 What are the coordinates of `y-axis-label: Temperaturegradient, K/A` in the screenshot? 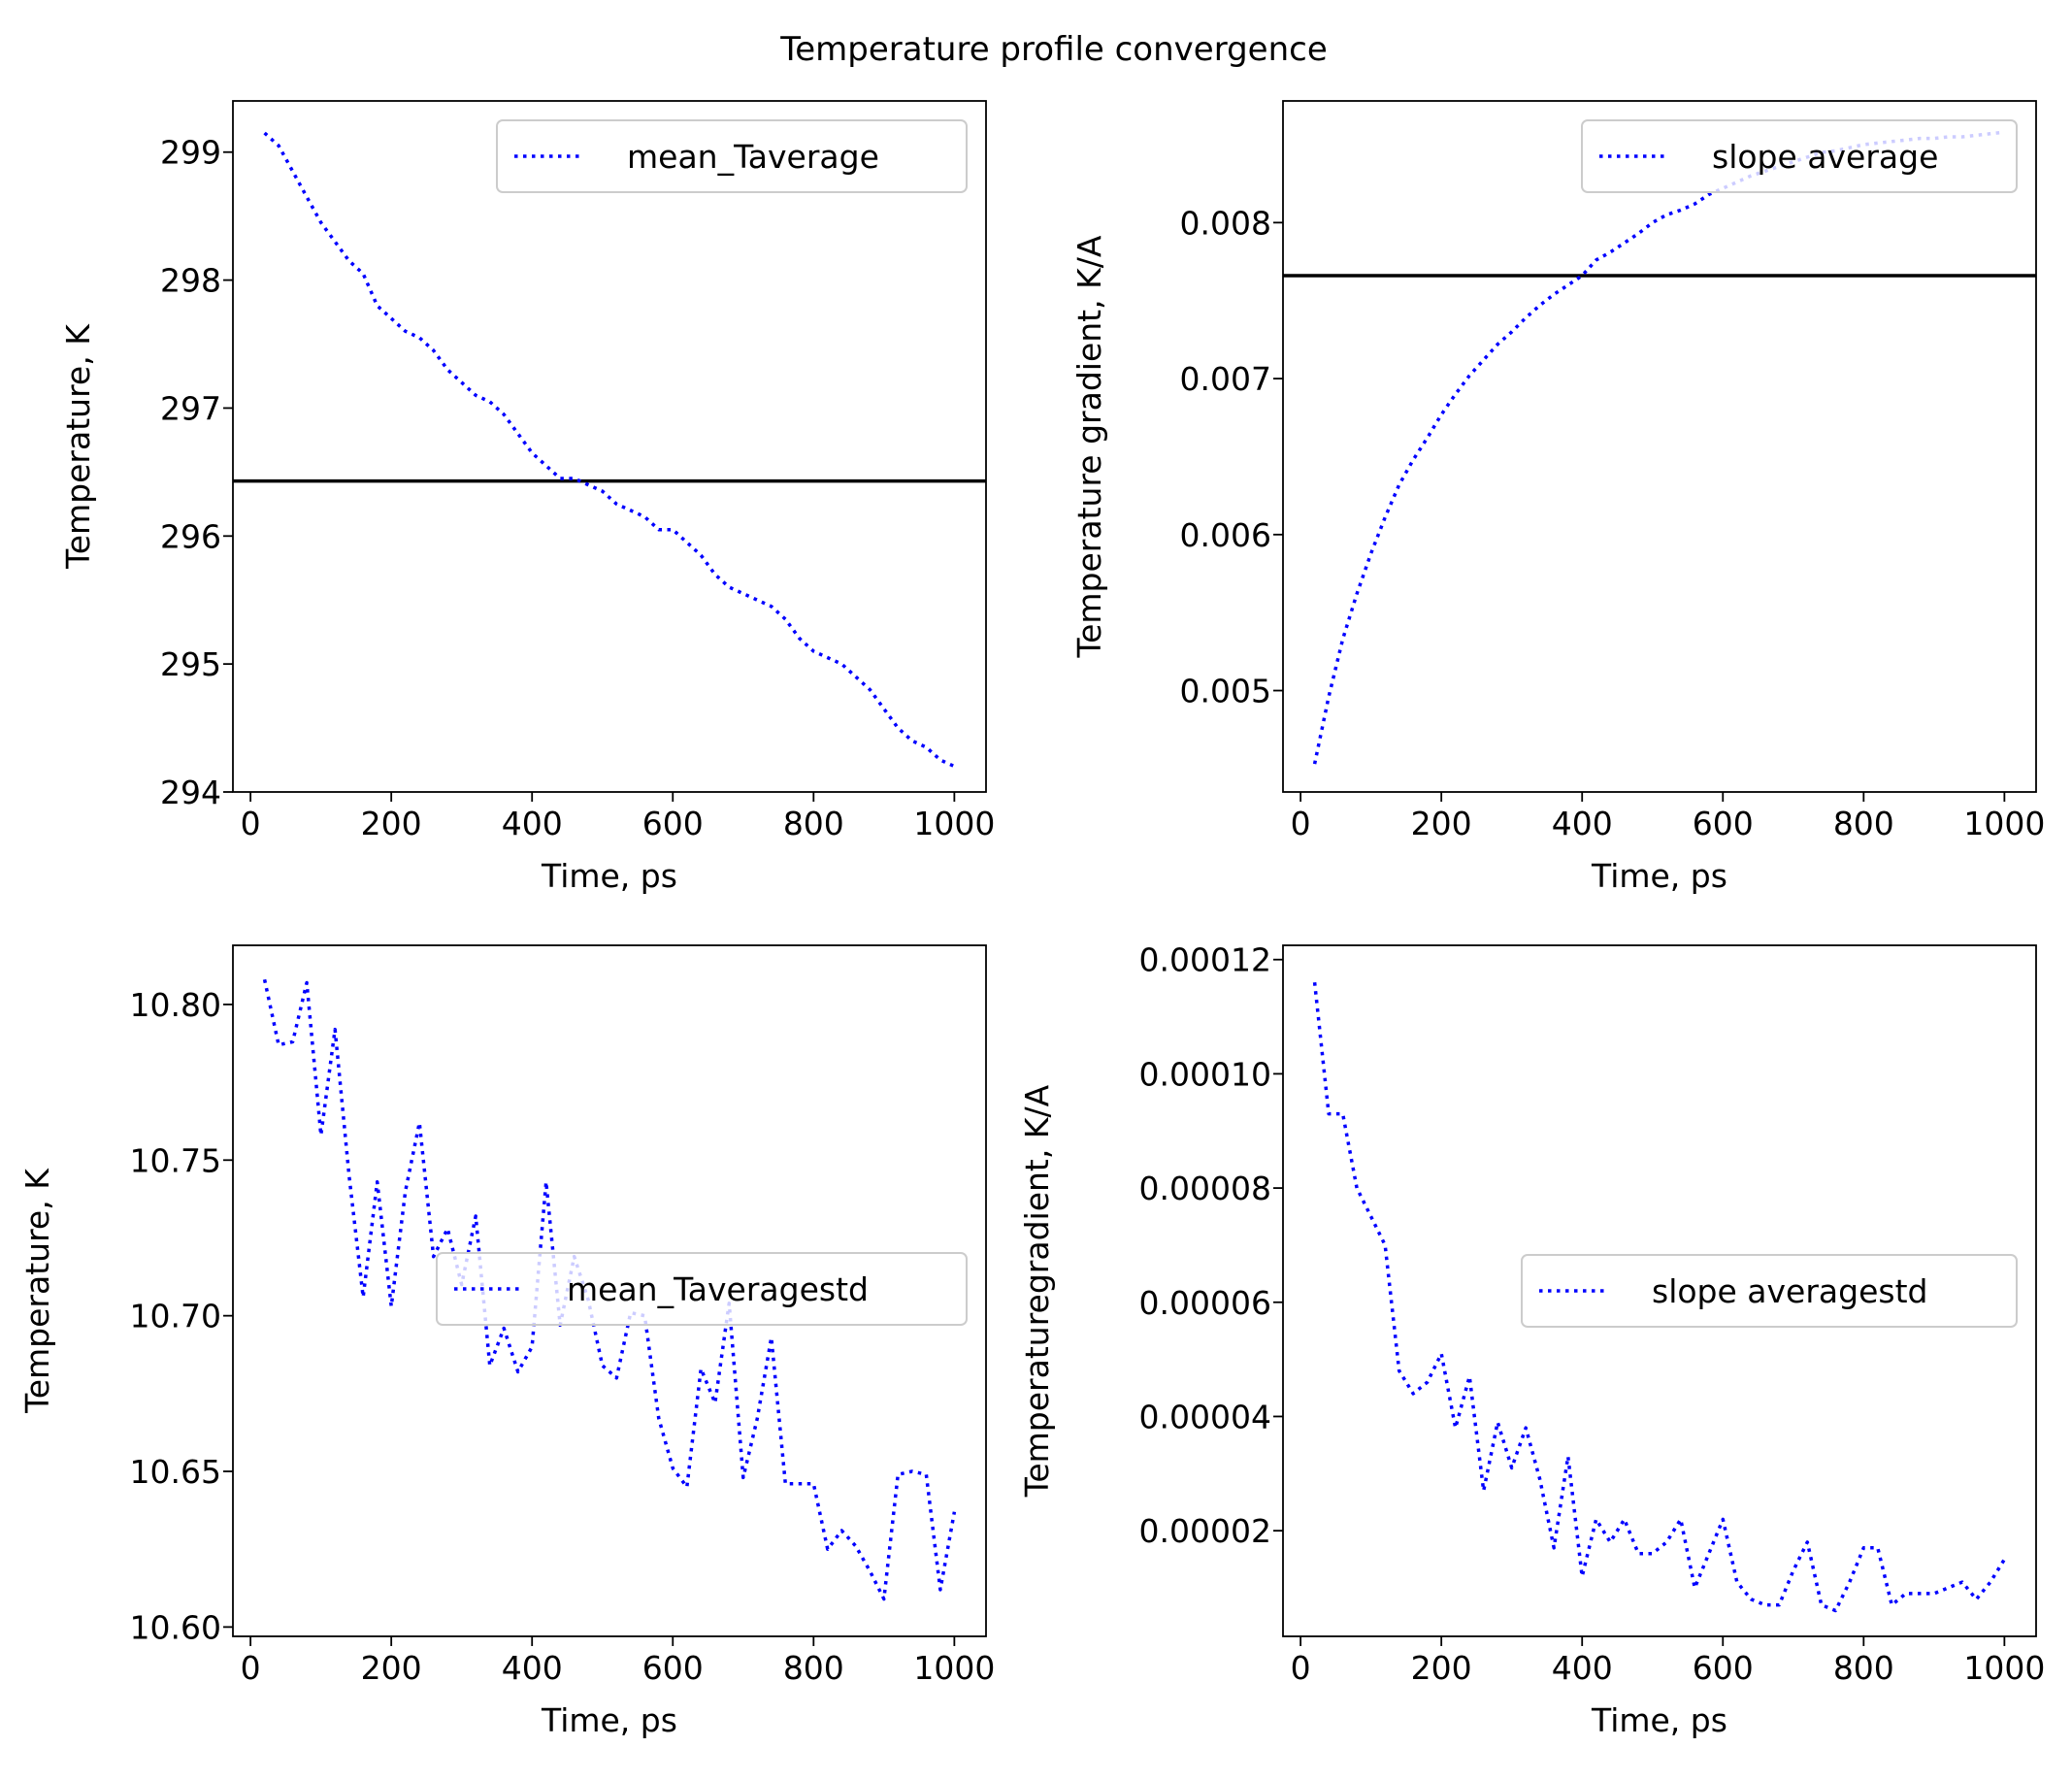 It's located at (1037, 1291).